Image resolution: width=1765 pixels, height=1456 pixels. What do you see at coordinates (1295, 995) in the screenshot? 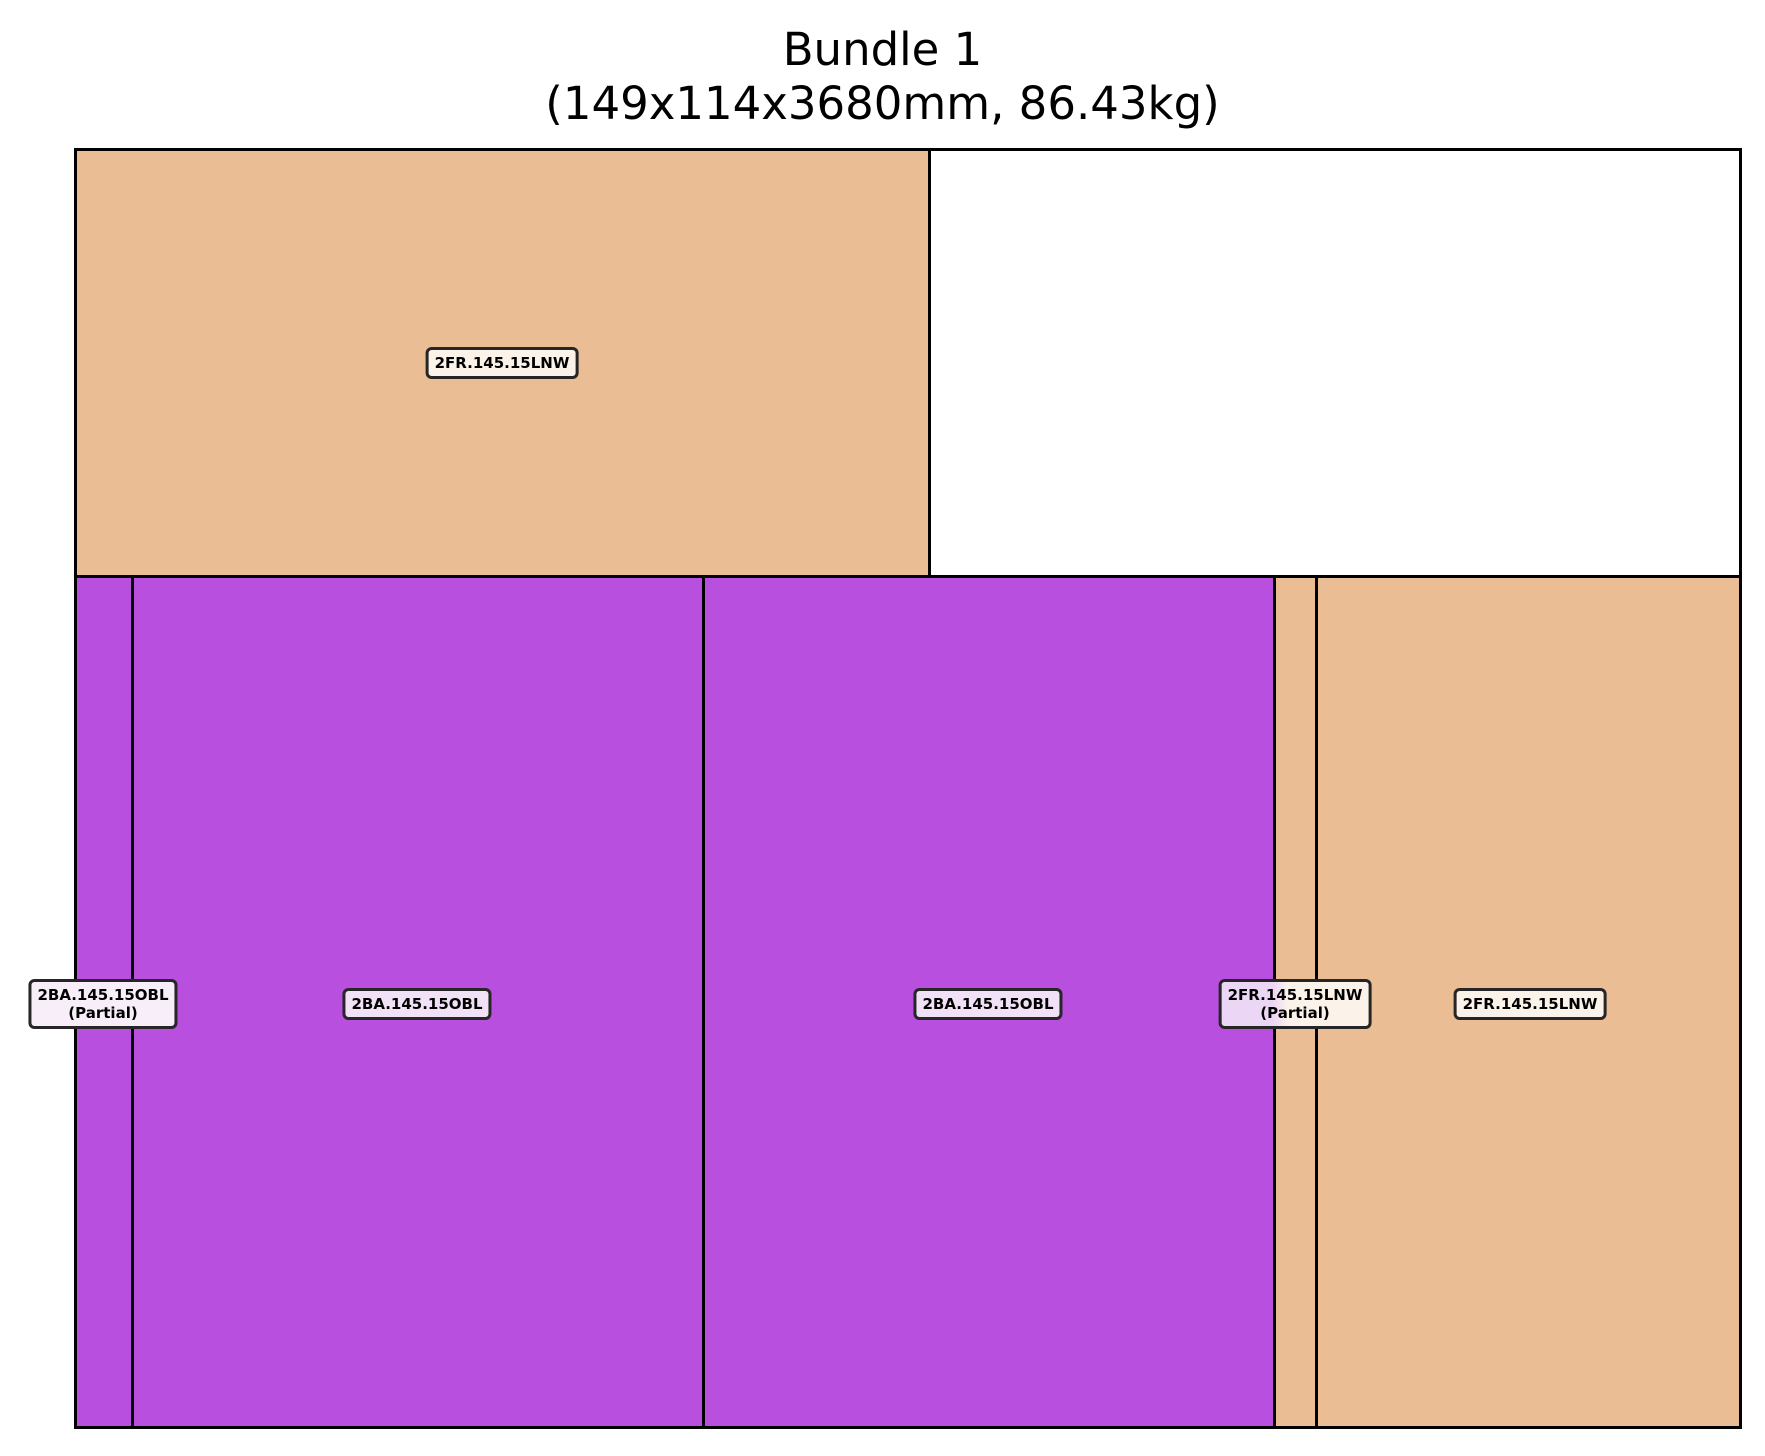
I see `piece-partial-right-label-text: 2FR.145.15LNW` at bounding box center [1295, 995].